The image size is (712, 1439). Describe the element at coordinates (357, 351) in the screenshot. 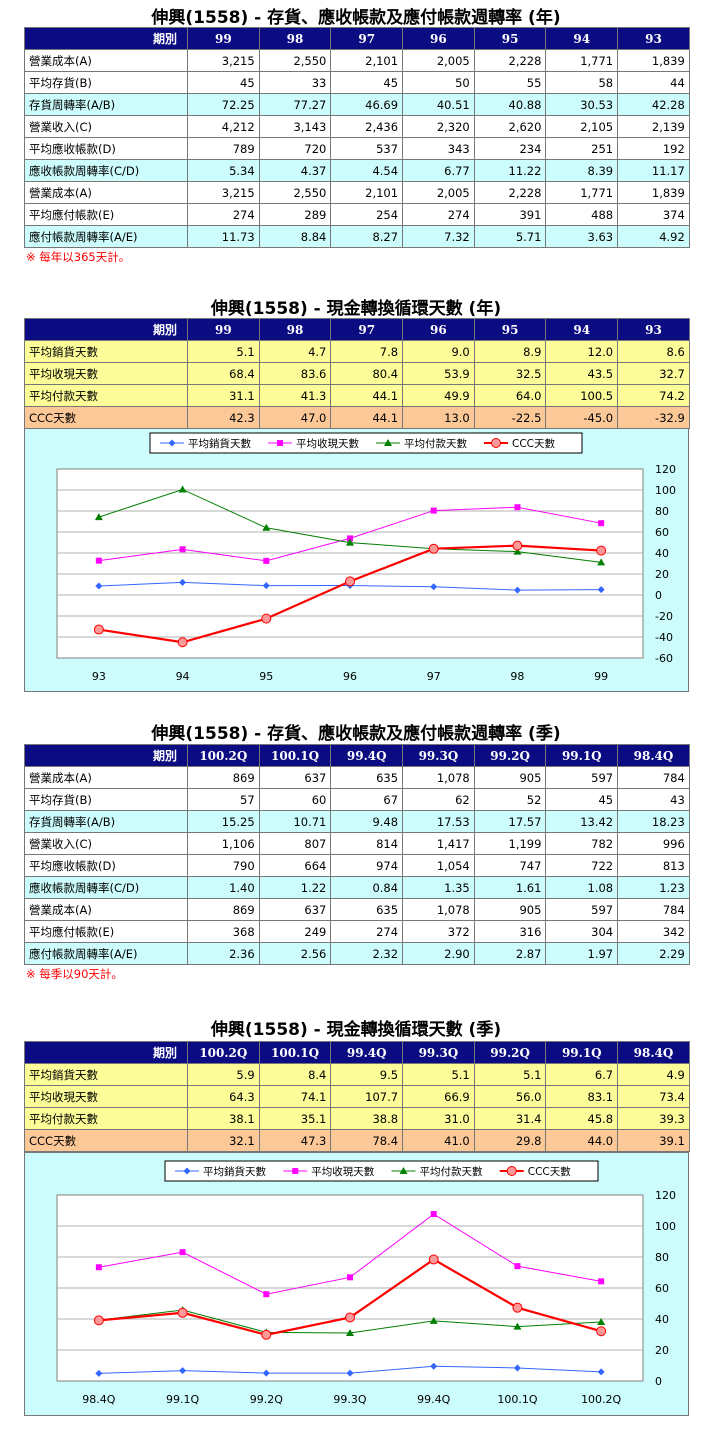

I see `table-row: 平均銷貨天數 5.1 4.7 7.8 9.0 8.9 12.0 8.6` at that location.